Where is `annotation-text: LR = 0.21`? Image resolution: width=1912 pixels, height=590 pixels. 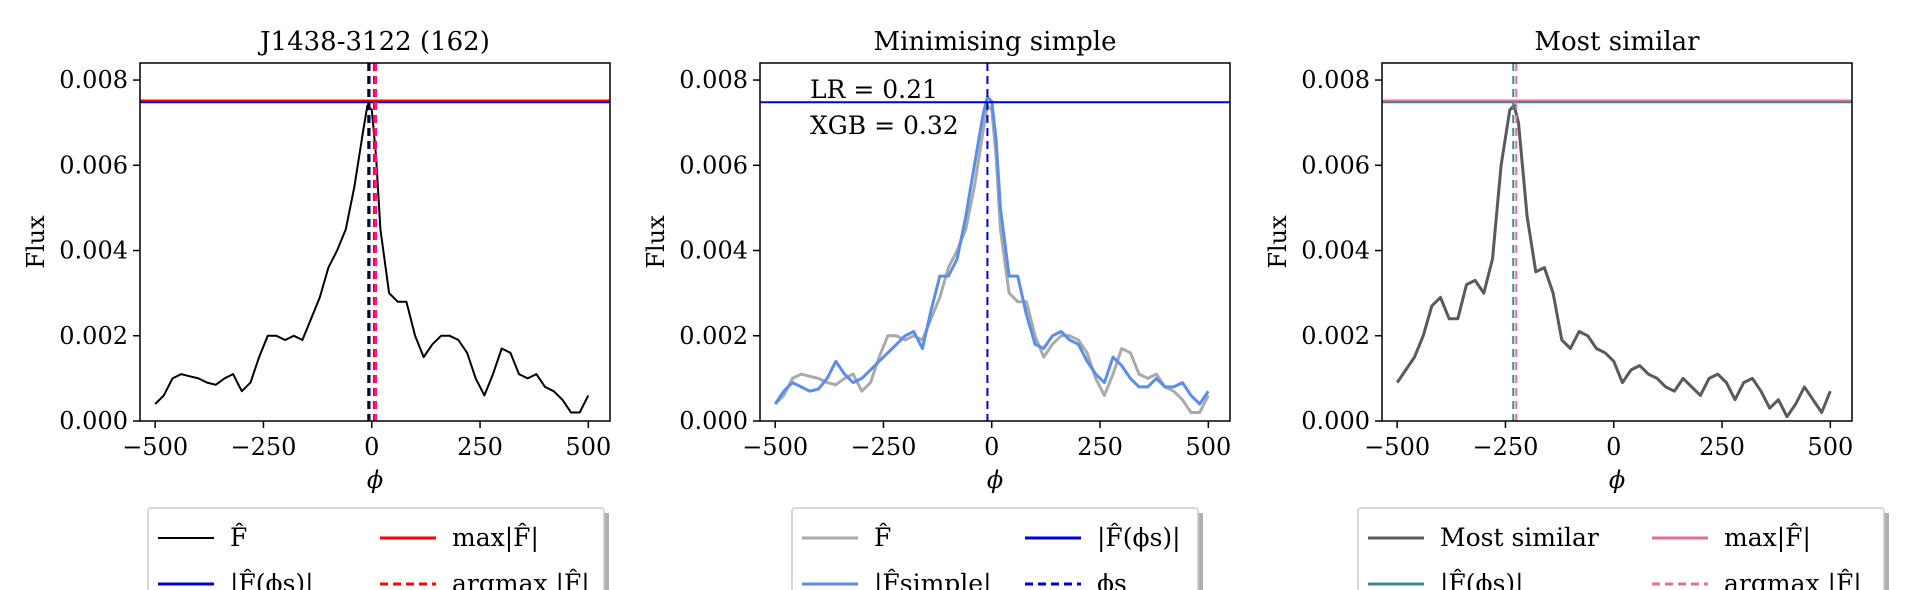 annotation-text: LR = 0.21 is located at coordinates (874, 89).